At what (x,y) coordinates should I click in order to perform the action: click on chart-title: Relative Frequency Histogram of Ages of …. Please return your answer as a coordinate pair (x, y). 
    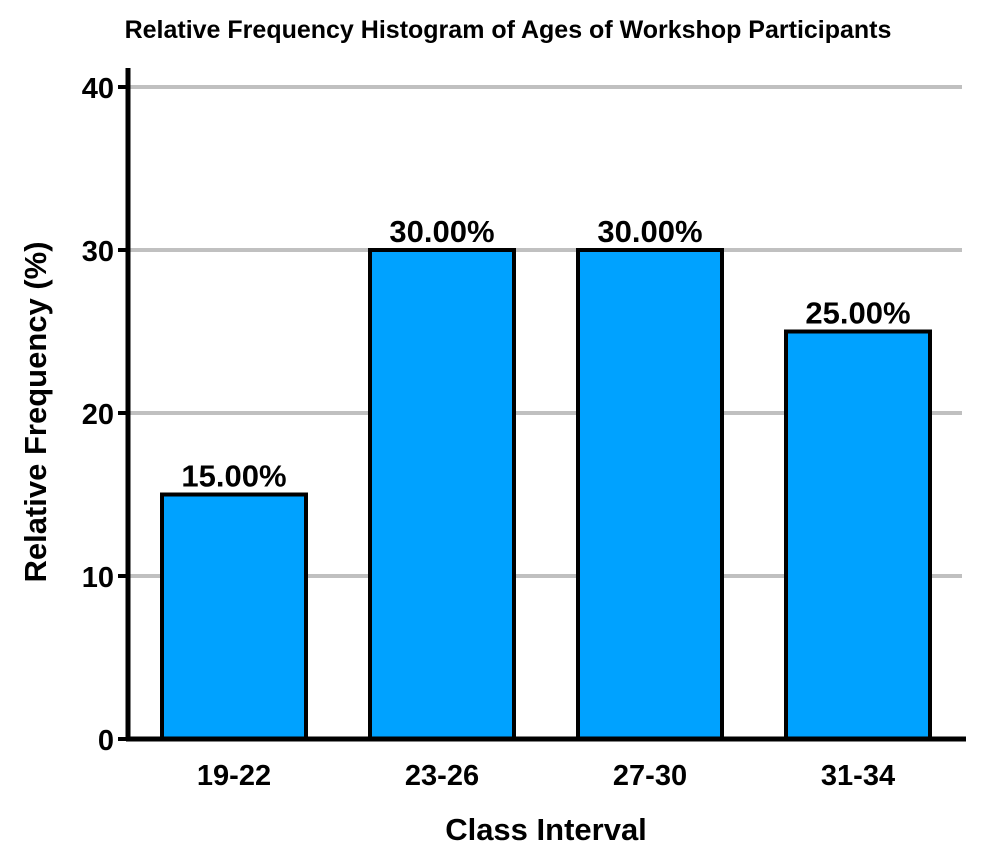
    Looking at the image, I should click on (508, 30).